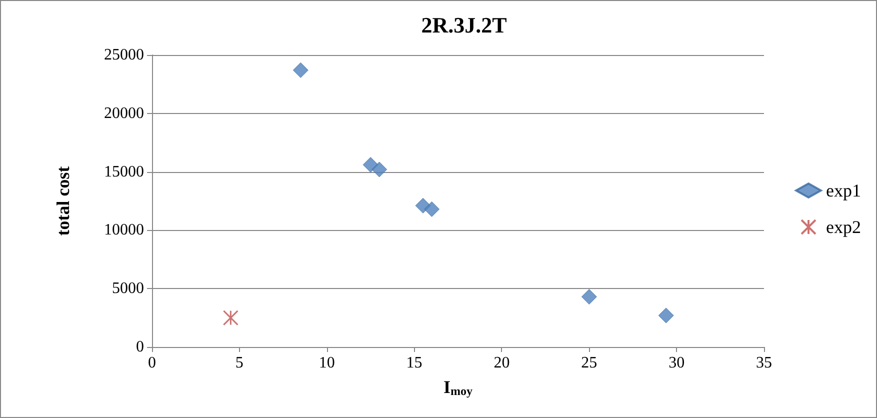 This screenshot has width=877, height=418. What do you see at coordinates (239, 363) in the screenshot?
I see `x-tick-label: 5` at bounding box center [239, 363].